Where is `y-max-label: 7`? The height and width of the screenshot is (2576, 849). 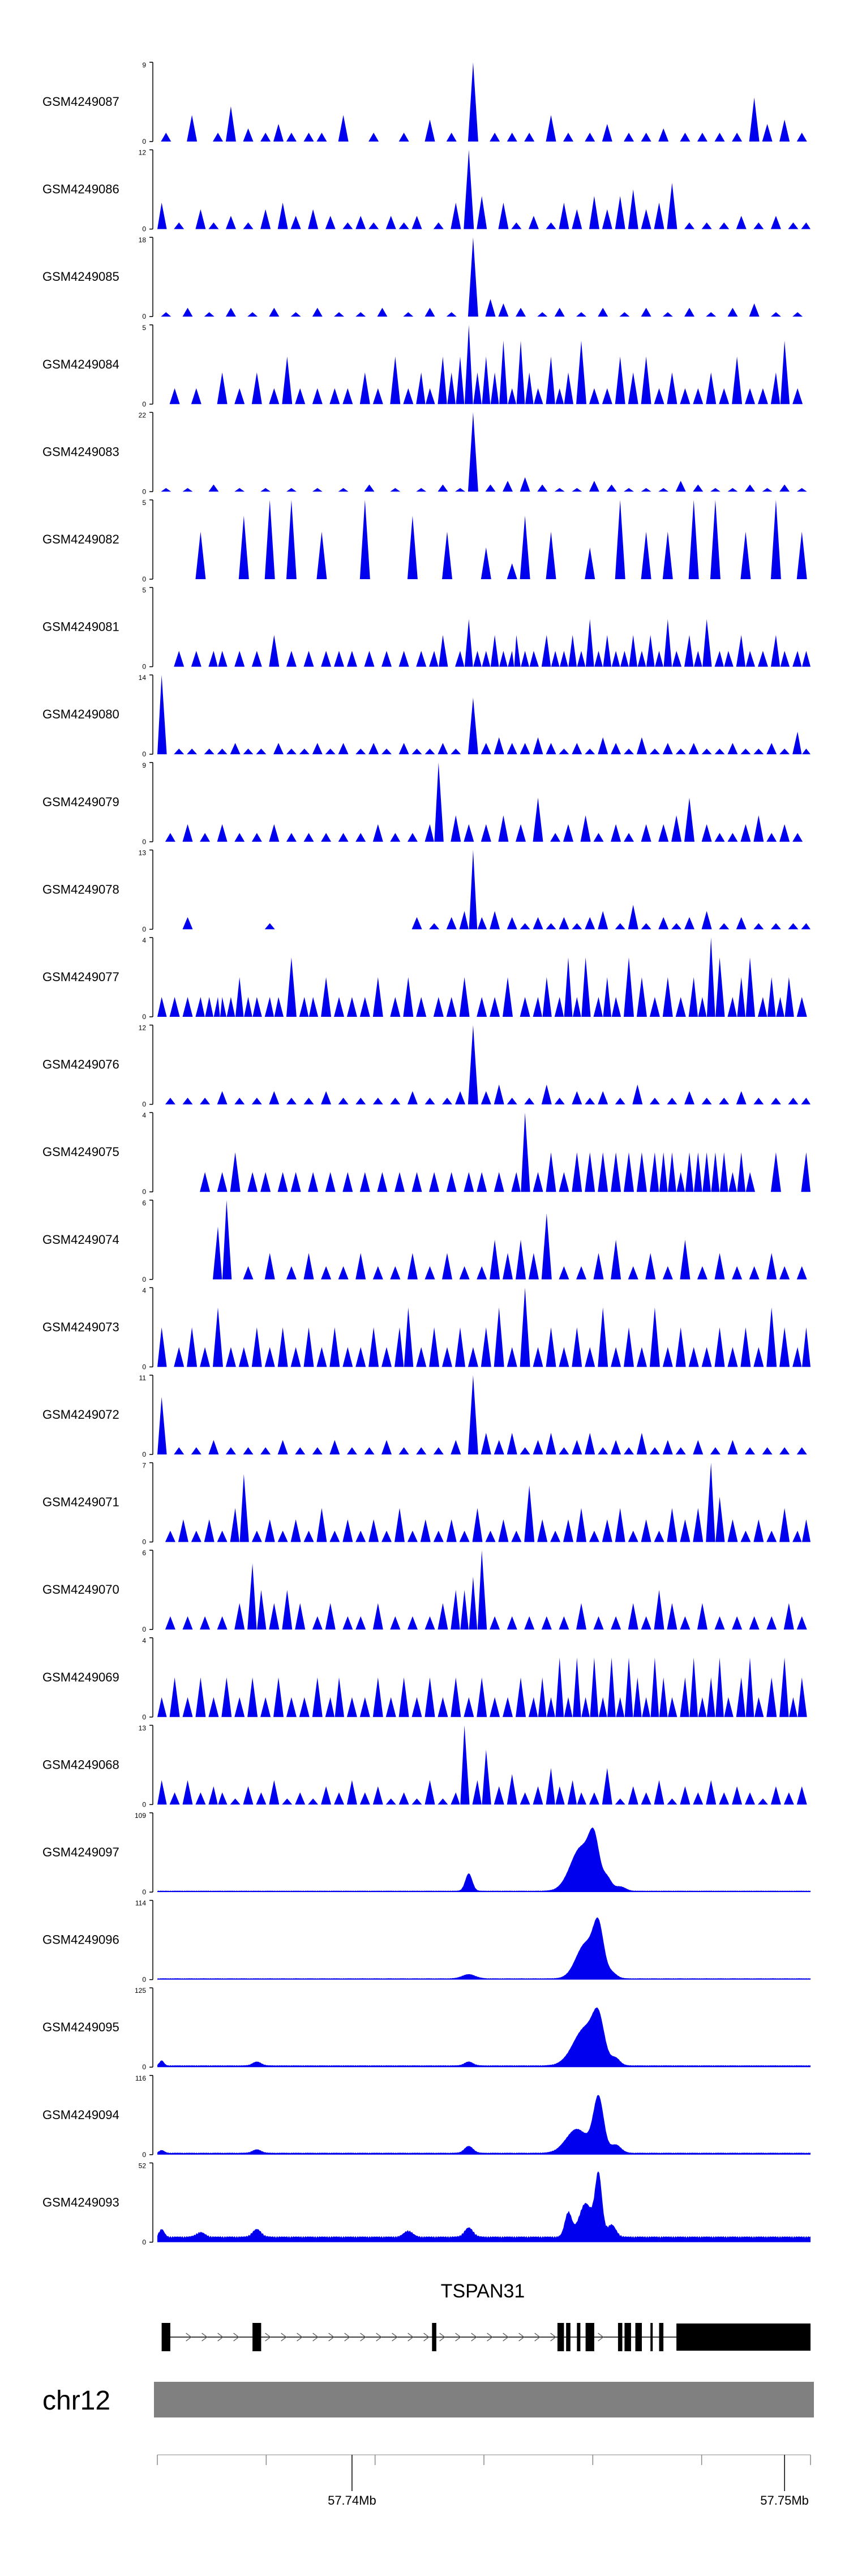 y-max-label: 7 is located at coordinates (144, 1466).